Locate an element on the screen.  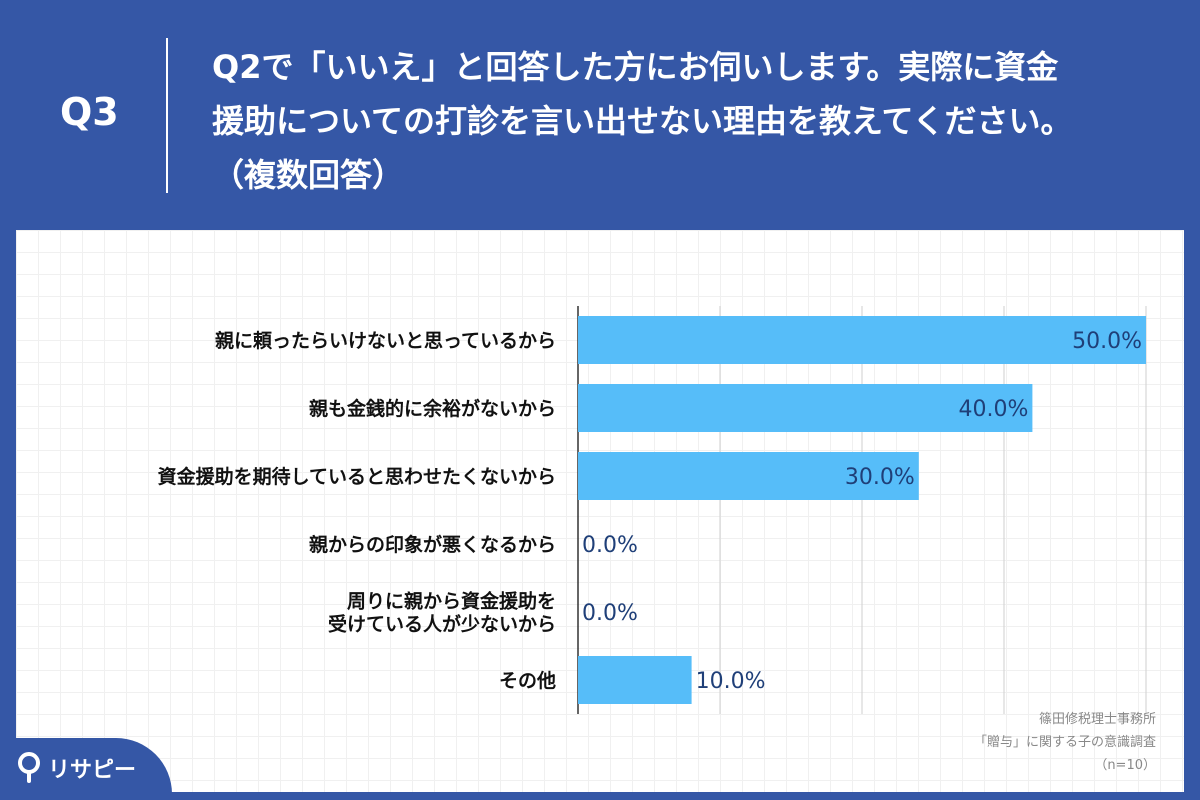
question-line: （複数回答） is located at coordinates (308, 175).